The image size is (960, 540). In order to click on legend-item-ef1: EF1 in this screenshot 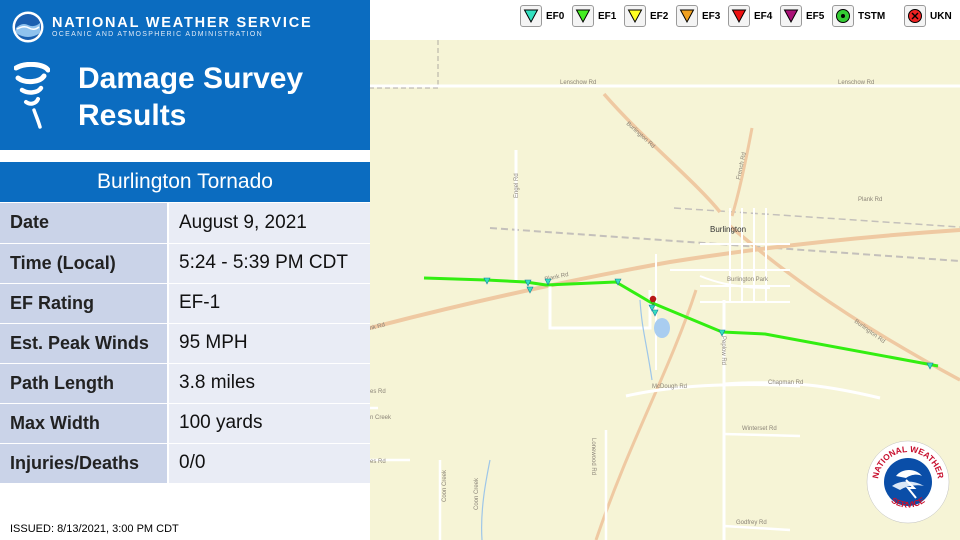, I will do `click(594, 16)`.